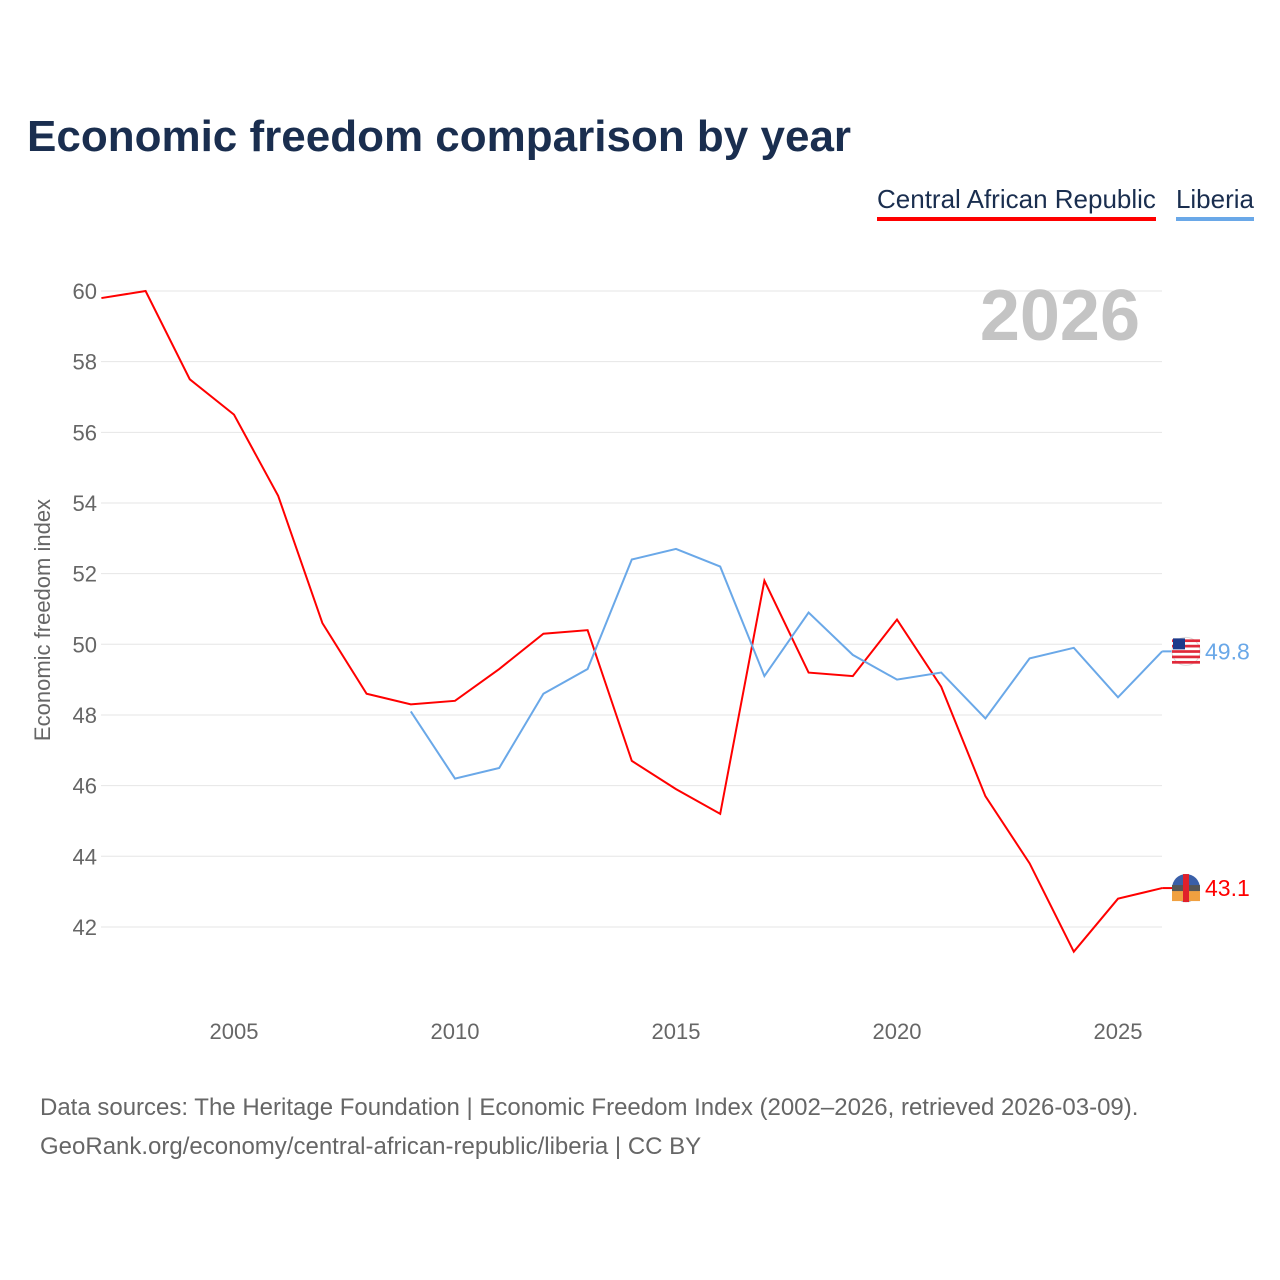 This screenshot has width=1280, height=1280. I want to click on year-watermark: 2026, so click(1060, 316).